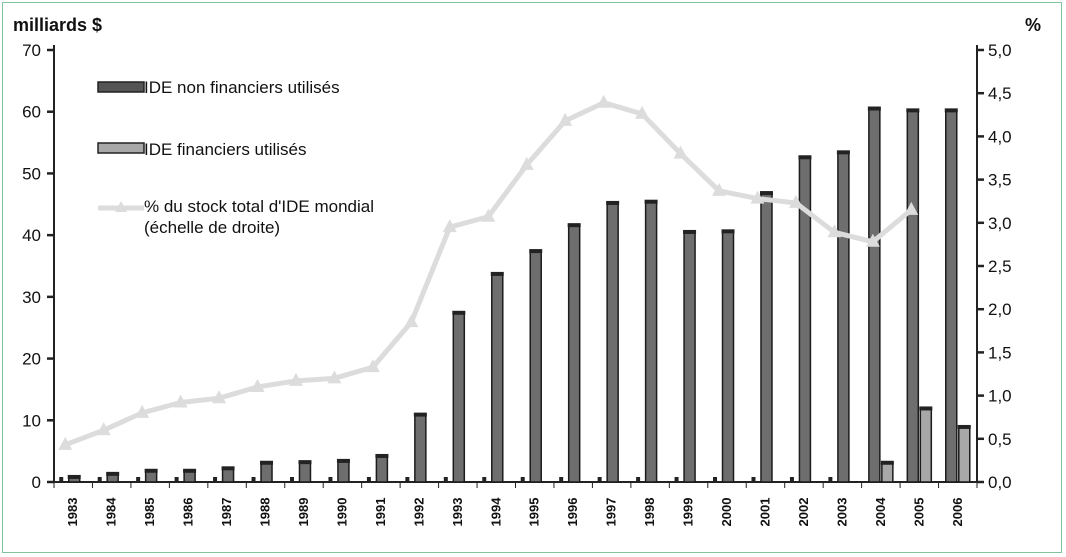  I want to click on legend-label-nonfin: IDE non financiers utilisés, so click(242, 87).